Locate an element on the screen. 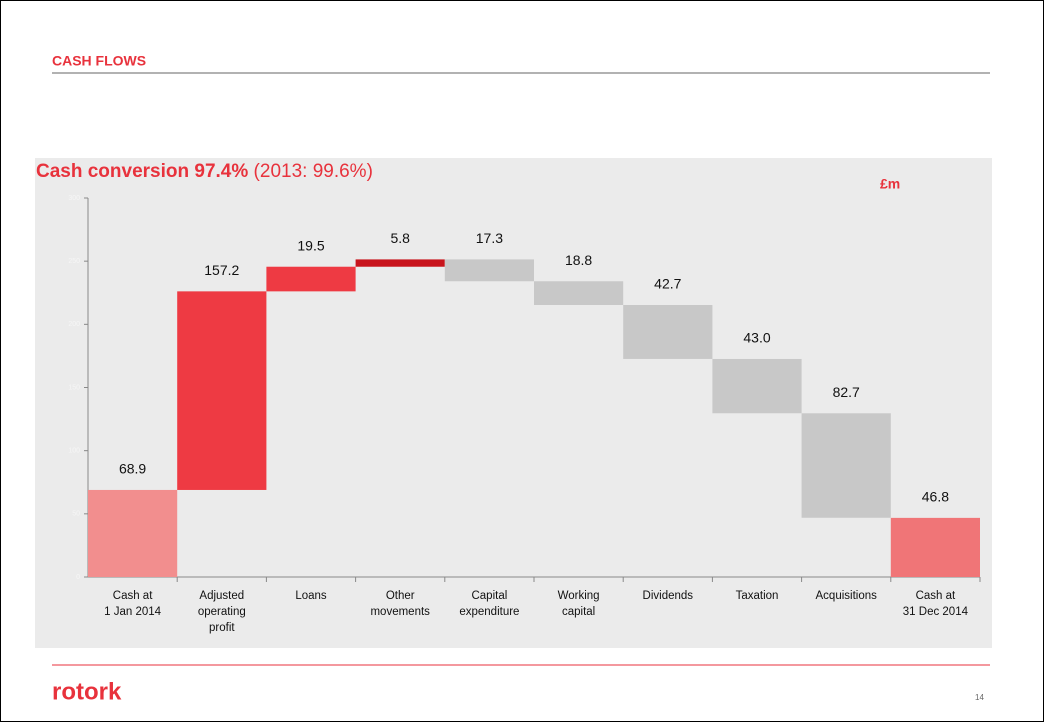 The height and width of the screenshot is (722, 1044). title-sub: (2013: 99.6%) is located at coordinates (313, 171).